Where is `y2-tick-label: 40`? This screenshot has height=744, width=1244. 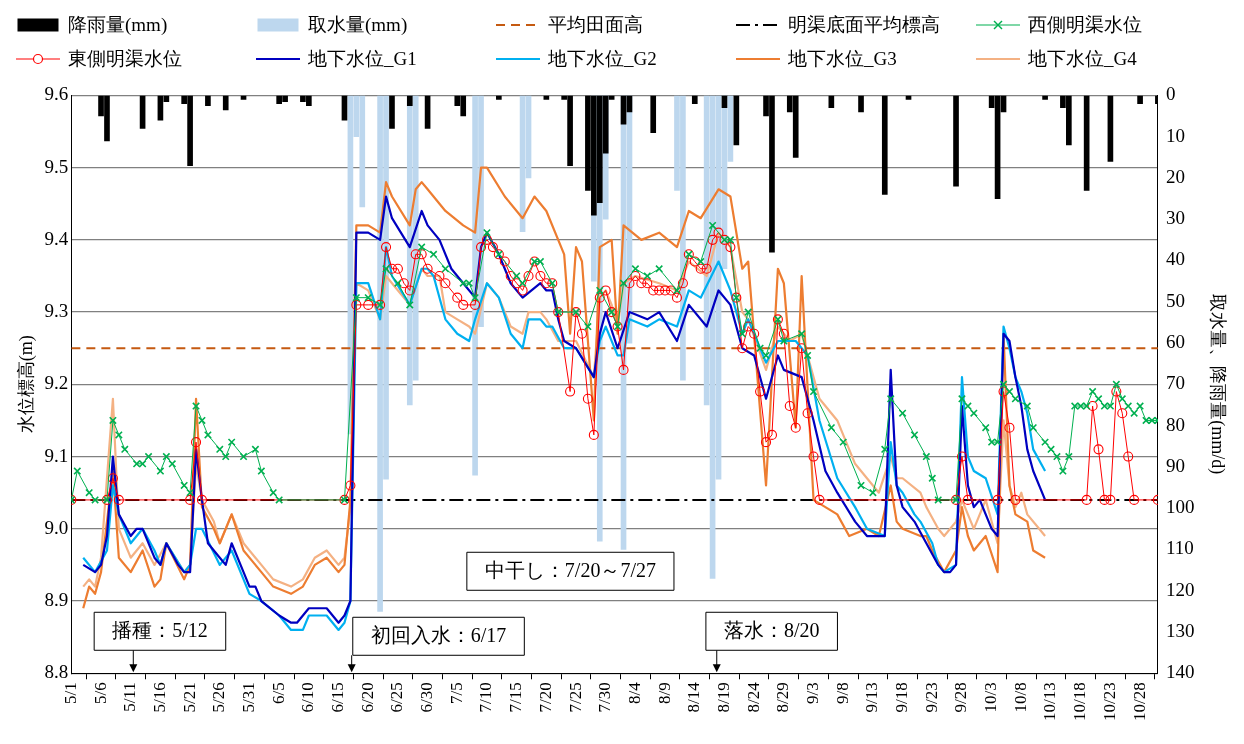
y2-tick-label: 40 is located at coordinates (1175, 259).